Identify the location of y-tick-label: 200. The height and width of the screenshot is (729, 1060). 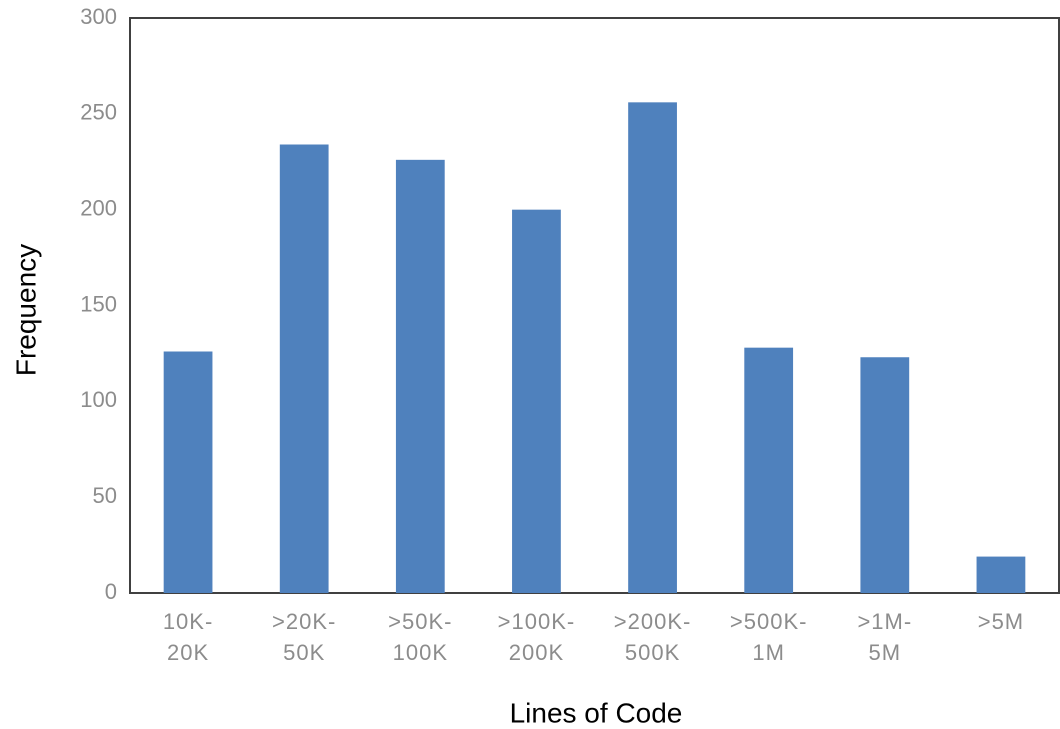
(98, 207).